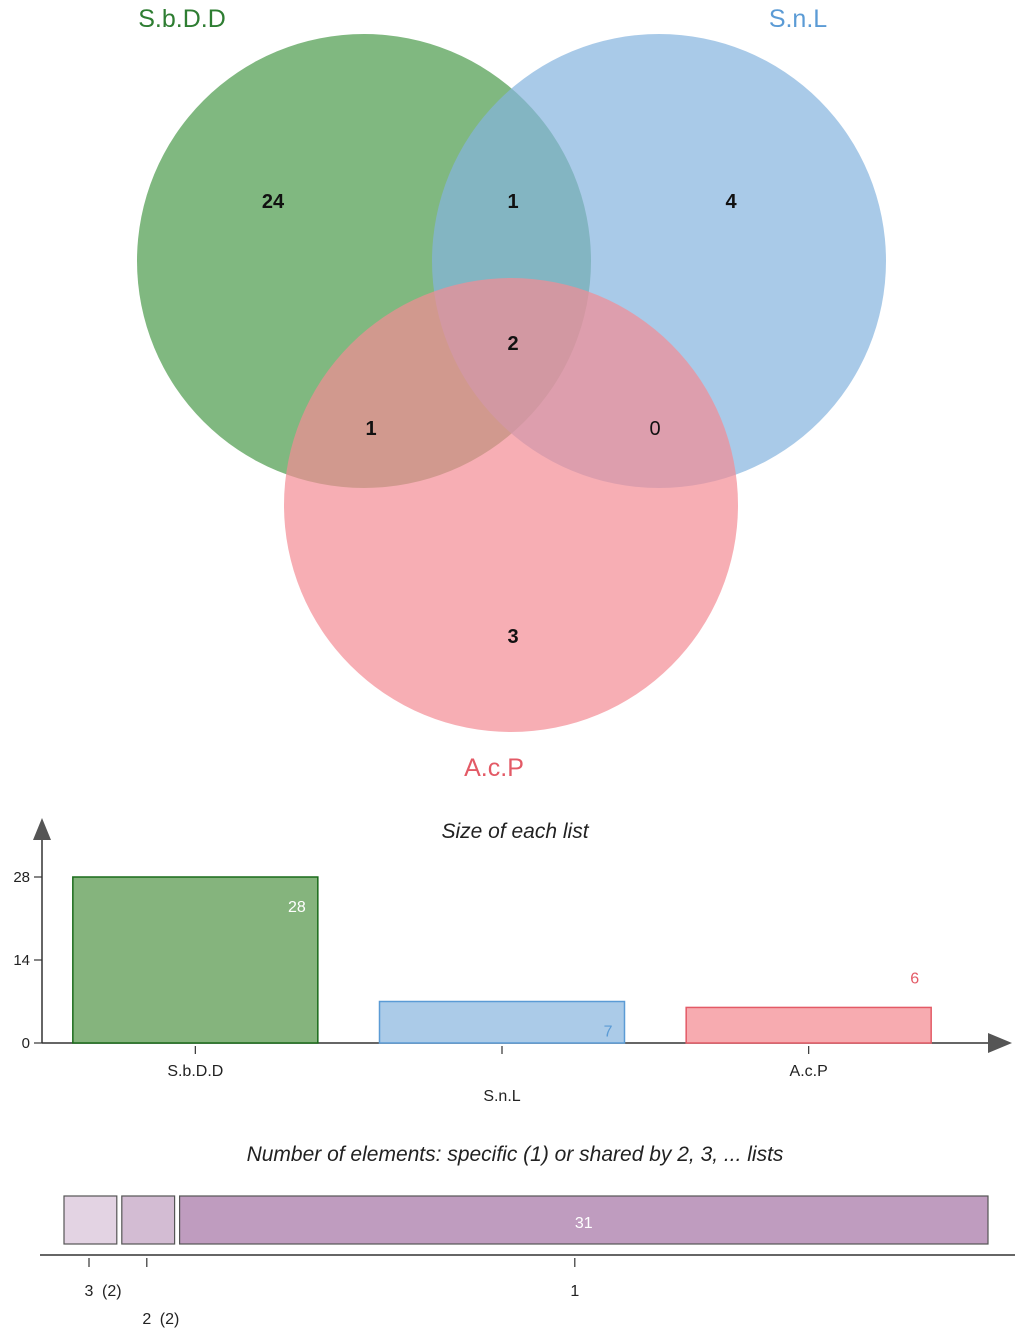 The width and height of the screenshot is (1020, 1337). Describe the element at coordinates (608, 1032) in the screenshot. I see `list-size-bar-value: 7` at that location.